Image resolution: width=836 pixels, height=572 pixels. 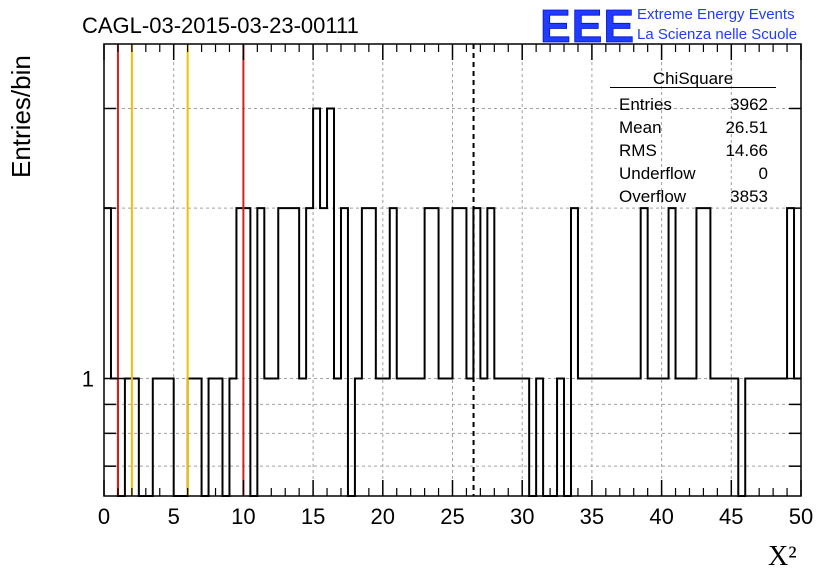 I want to click on x-tick-label: 50, so click(x=801, y=516).